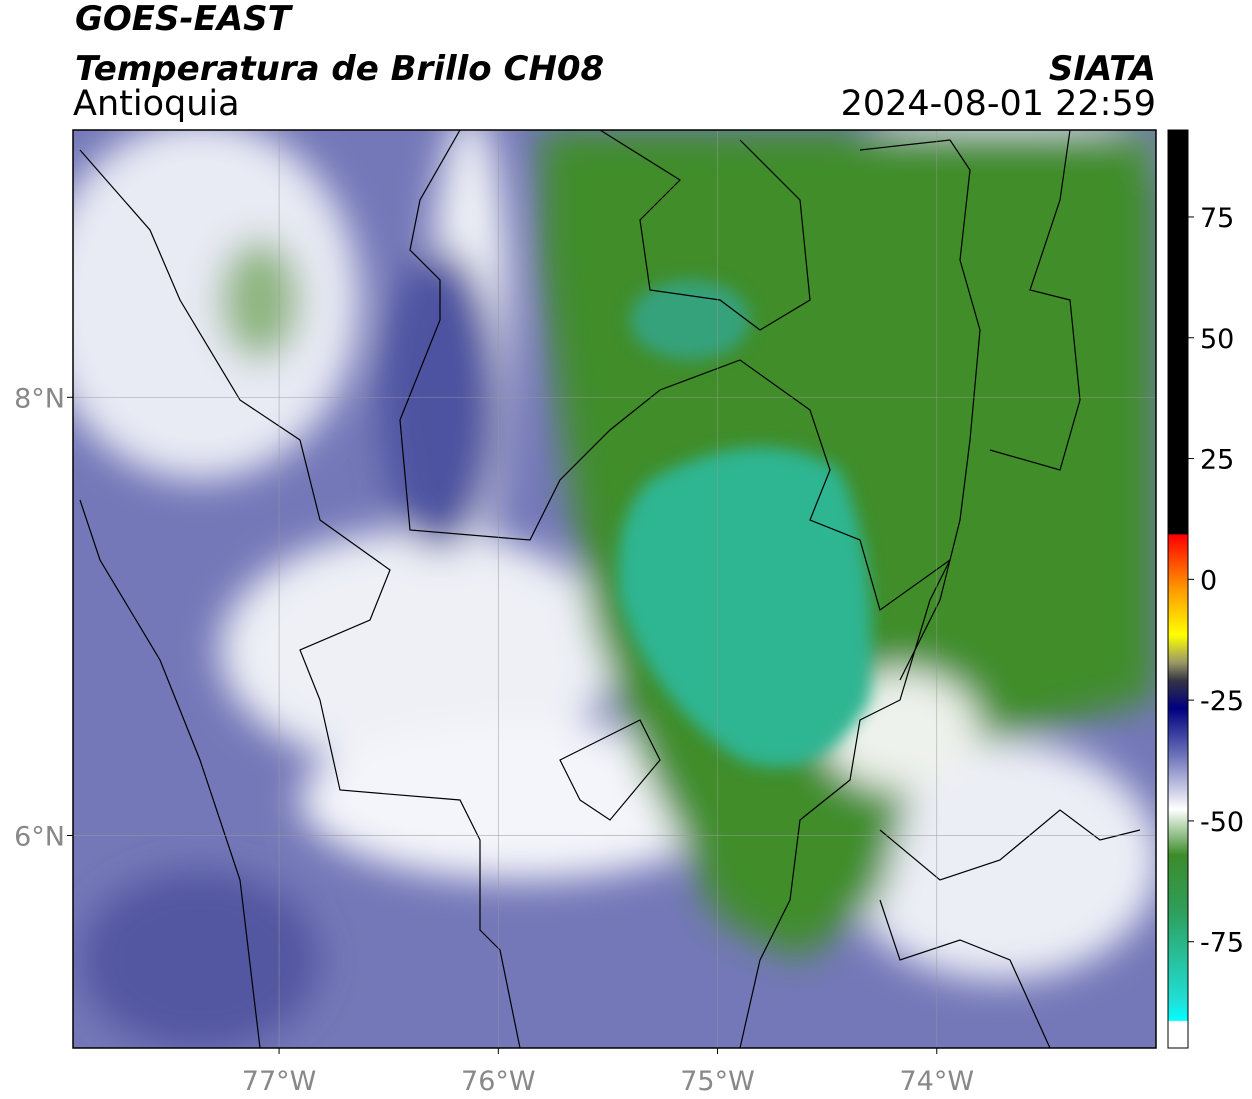 The width and height of the screenshot is (1252, 1099). What do you see at coordinates (1217, 218) in the screenshot?
I see `colorbar-label: 75` at bounding box center [1217, 218].